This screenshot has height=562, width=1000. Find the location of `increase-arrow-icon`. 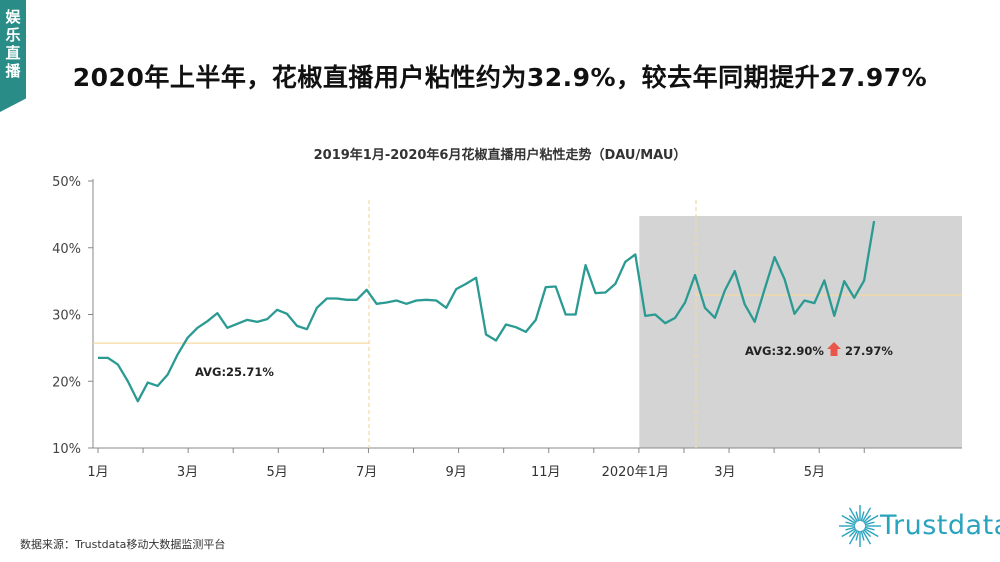

increase-arrow-icon is located at coordinates (834, 349).